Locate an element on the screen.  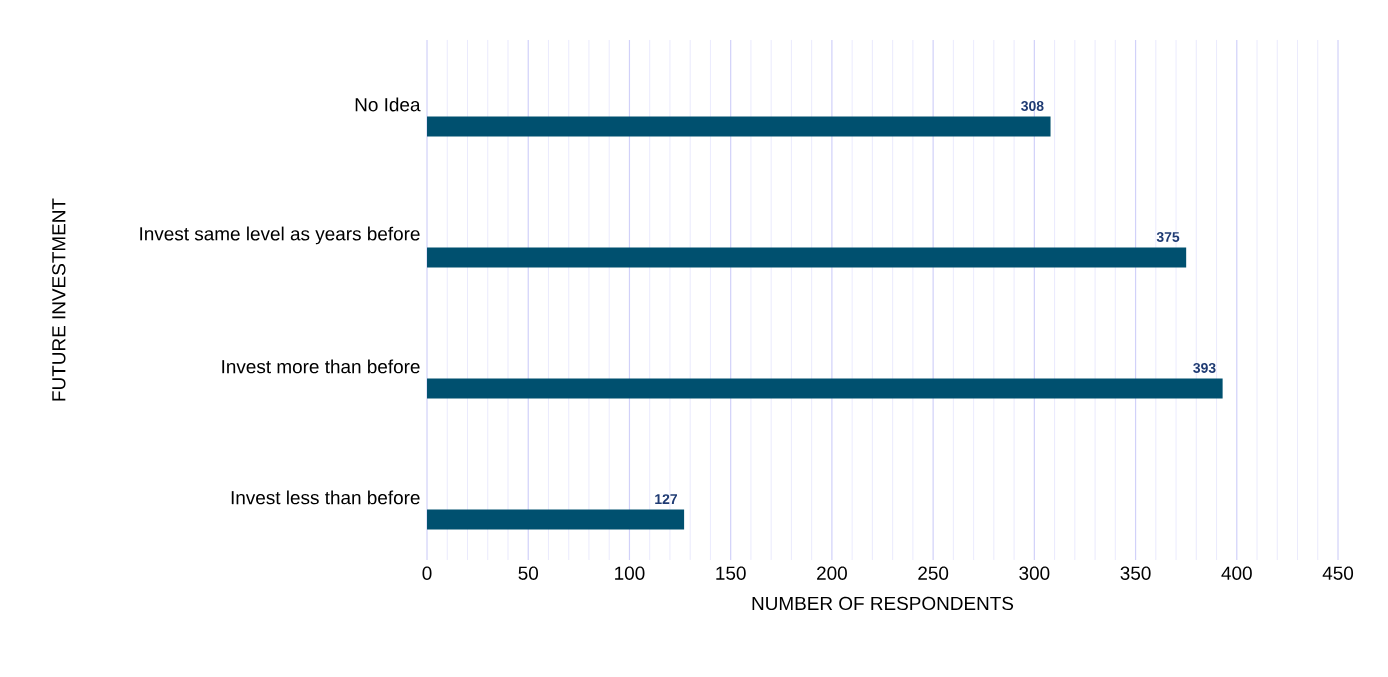
x-tick-label: 450 is located at coordinates (1338, 573).